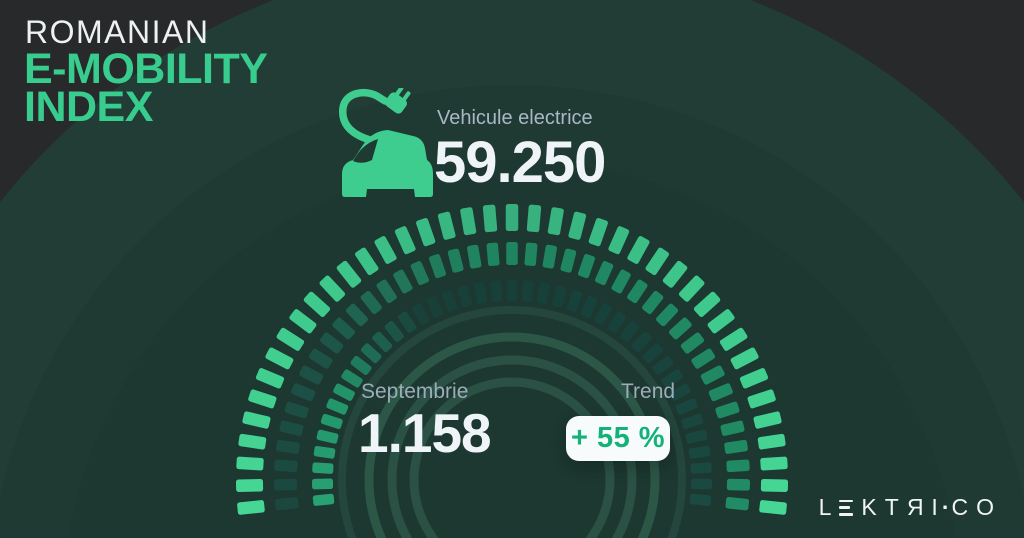 The image size is (1024, 538). I want to click on ev-charger-icon, so click(386, 142).